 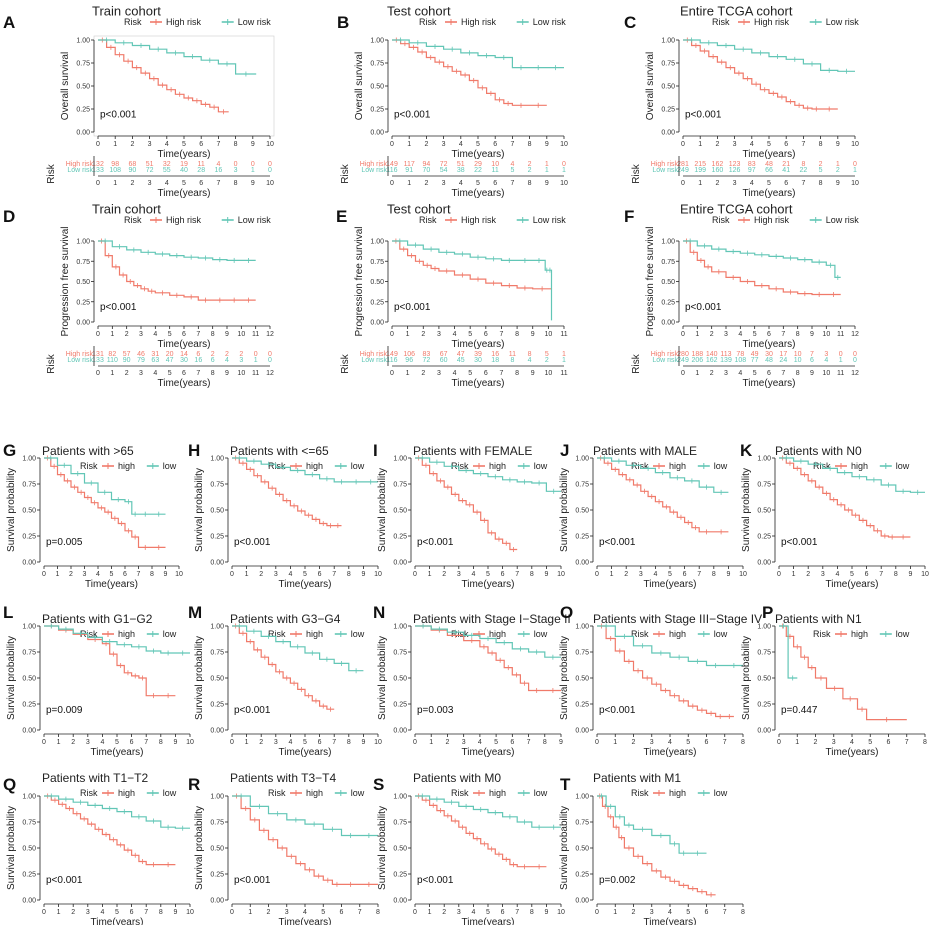 What do you see at coordinates (740, 354) in the screenshot?
I see `risk-count: 78` at bounding box center [740, 354].